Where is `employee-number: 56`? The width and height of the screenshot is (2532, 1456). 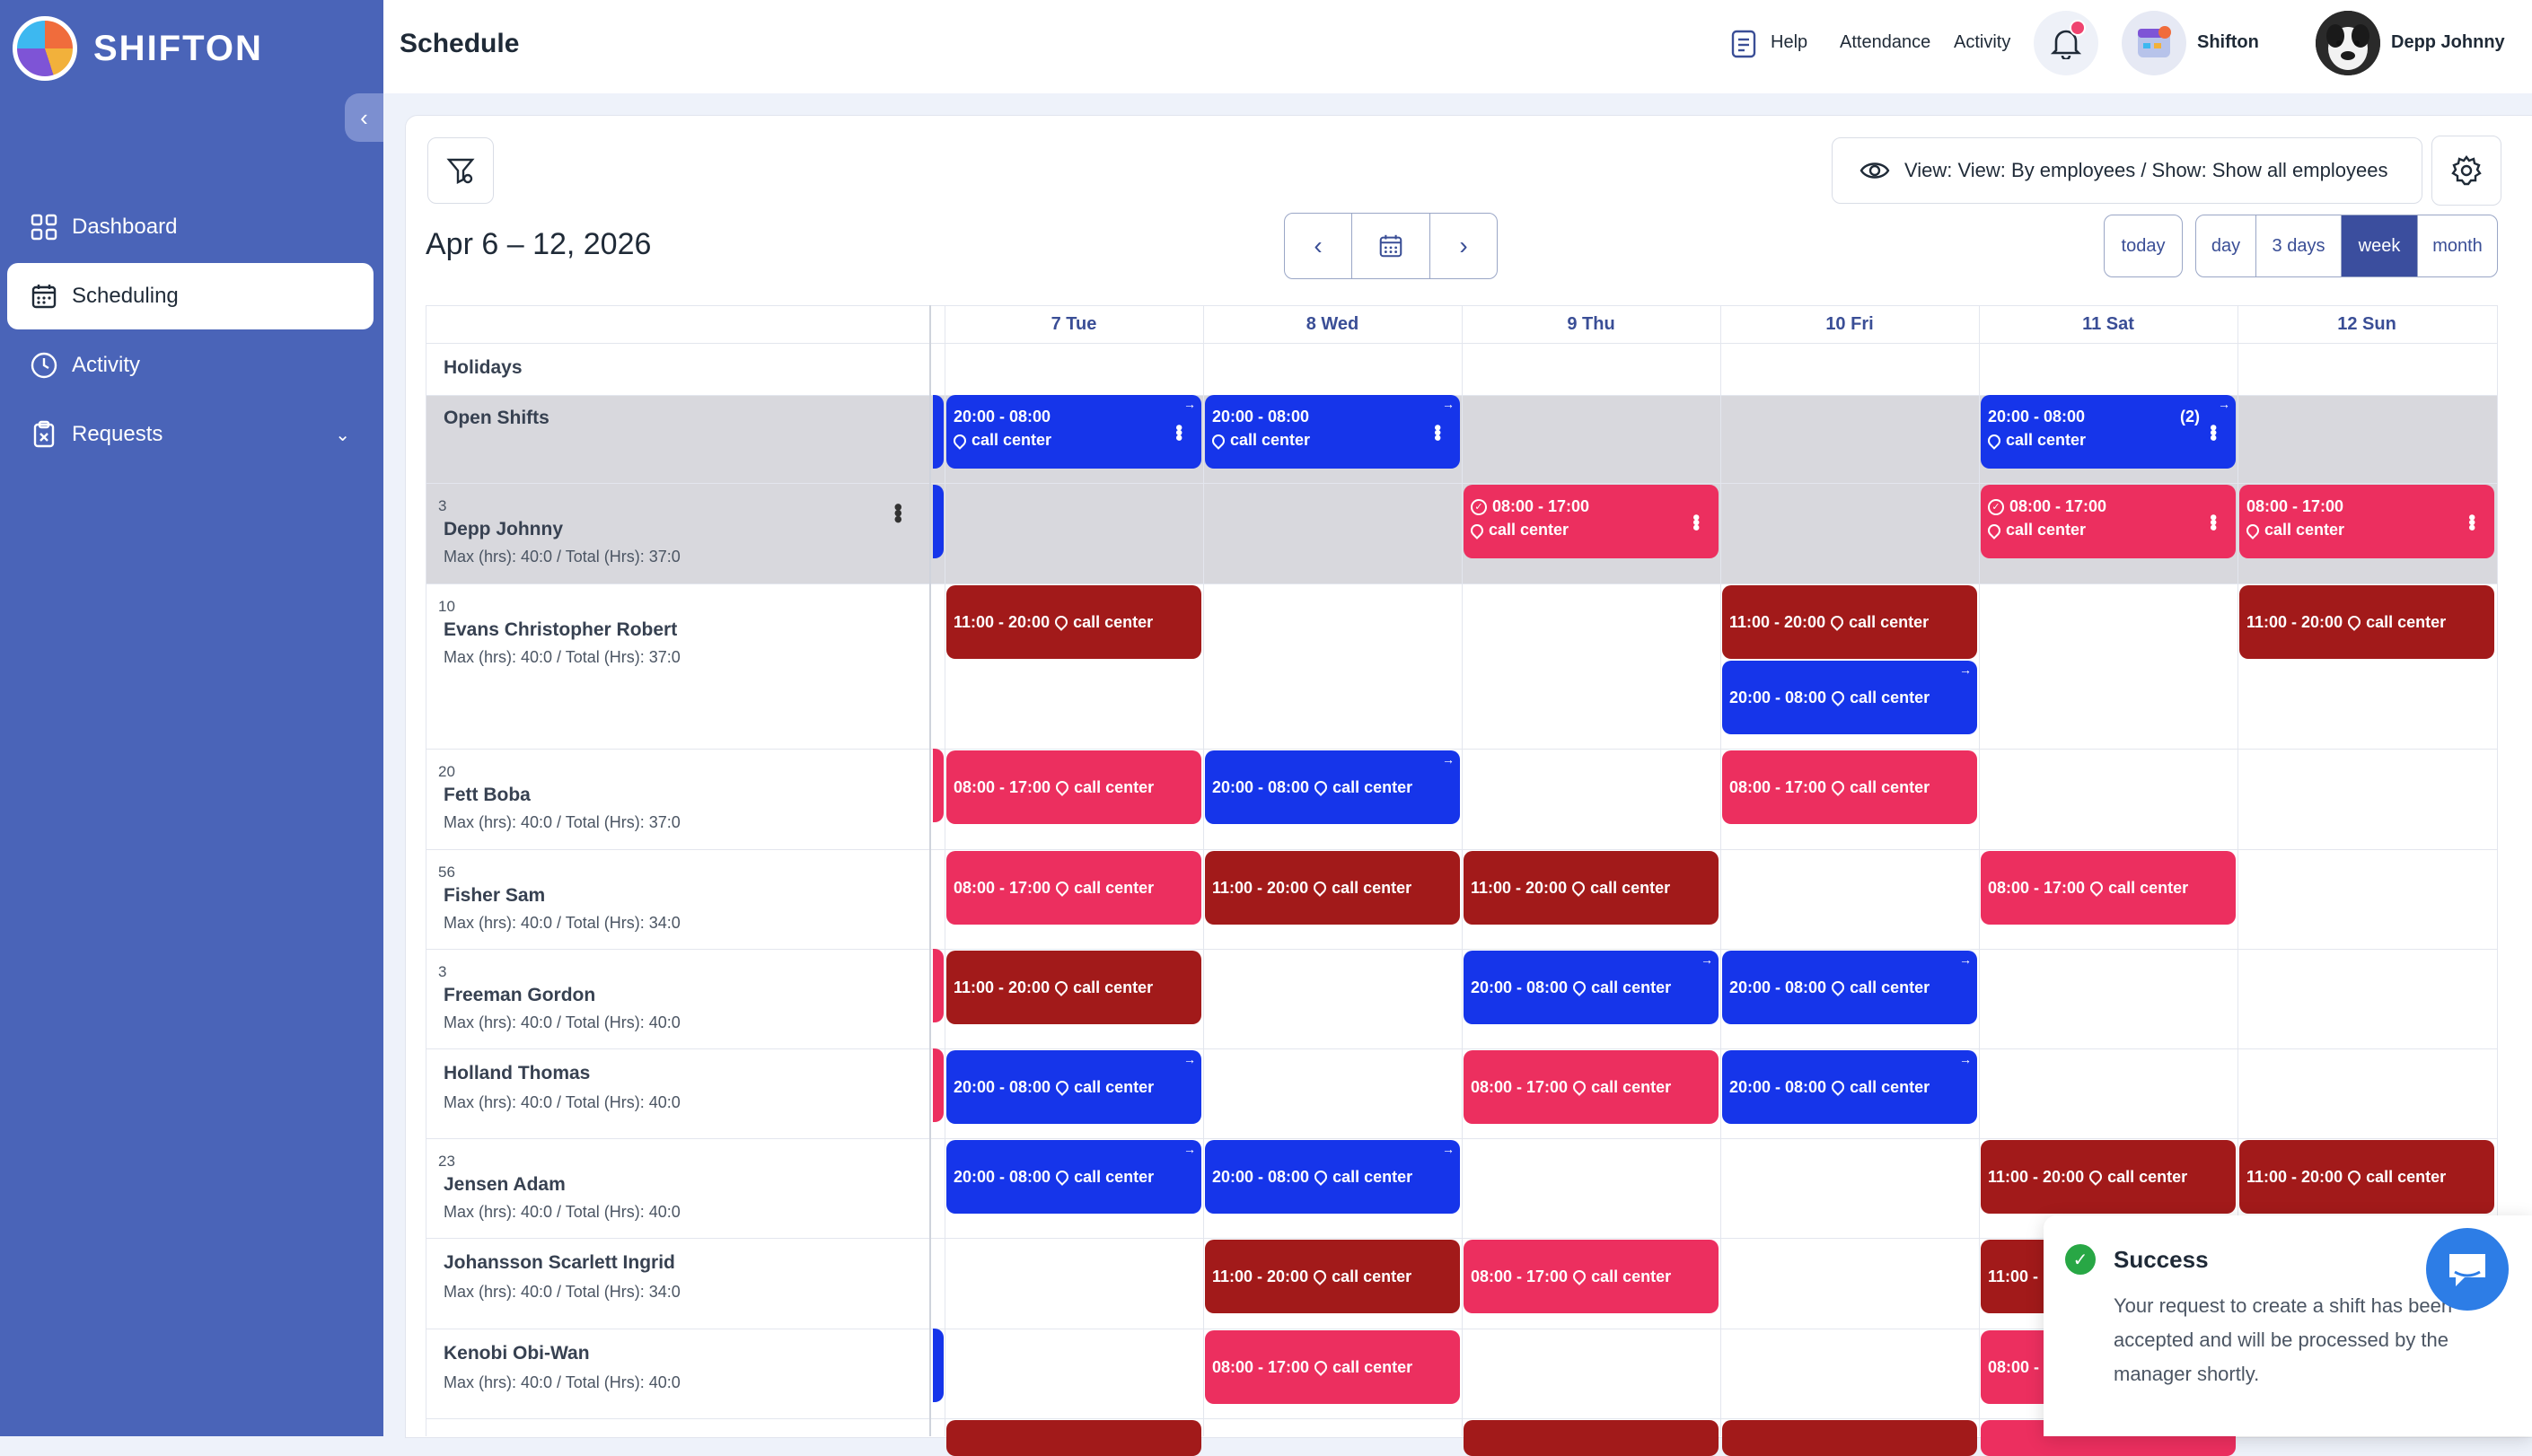
employee-number: 56 is located at coordinates (446, 872).